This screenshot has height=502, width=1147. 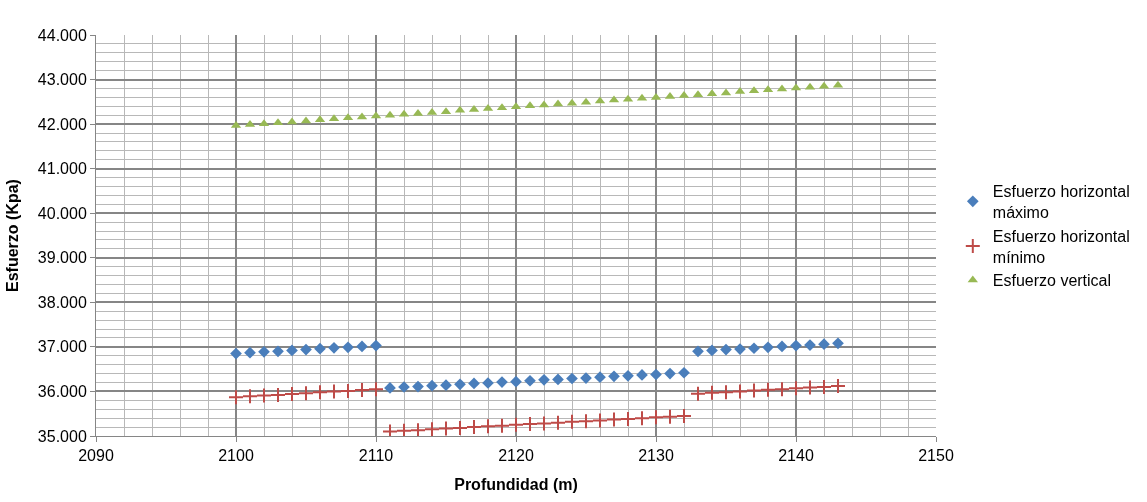 What do you see at coordinates (796, 456) in the screenshot?
I see `x-tick-label: 2140` at bounding box center [796, 456].